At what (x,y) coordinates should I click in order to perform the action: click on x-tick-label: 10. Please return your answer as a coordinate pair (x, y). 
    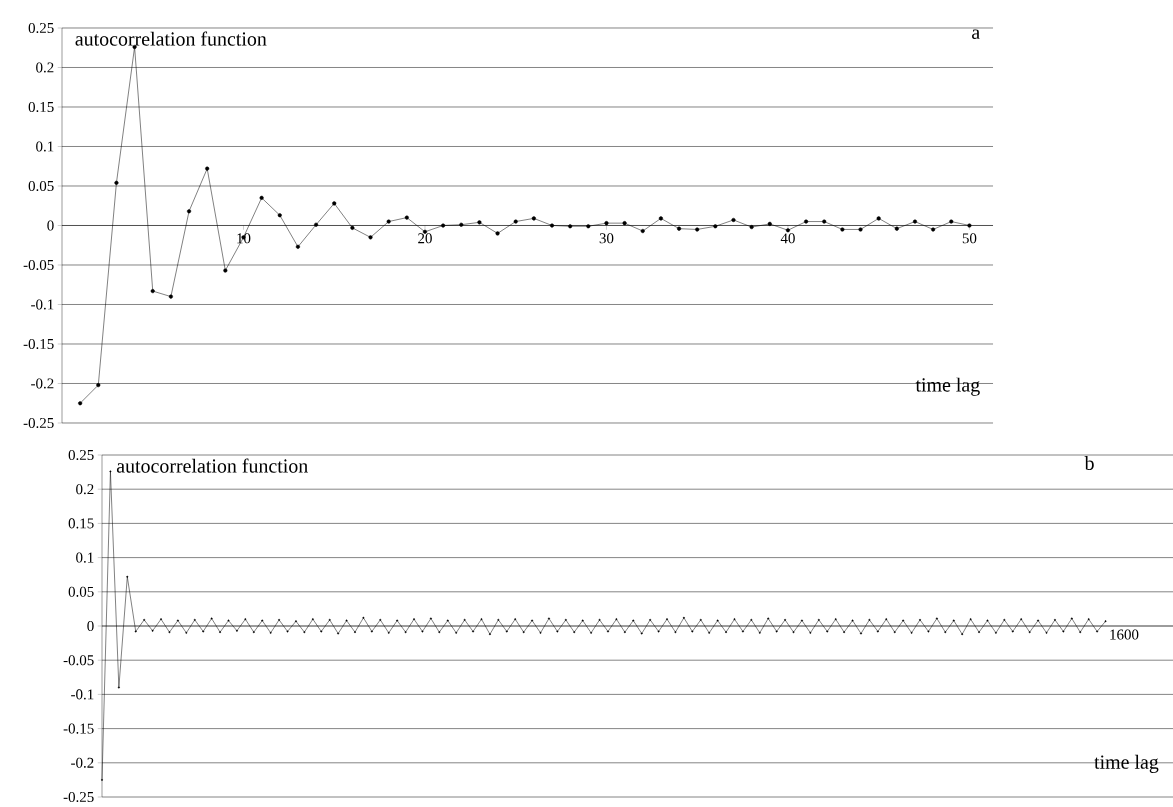
    Looking at the image, I should click on (244, 238).